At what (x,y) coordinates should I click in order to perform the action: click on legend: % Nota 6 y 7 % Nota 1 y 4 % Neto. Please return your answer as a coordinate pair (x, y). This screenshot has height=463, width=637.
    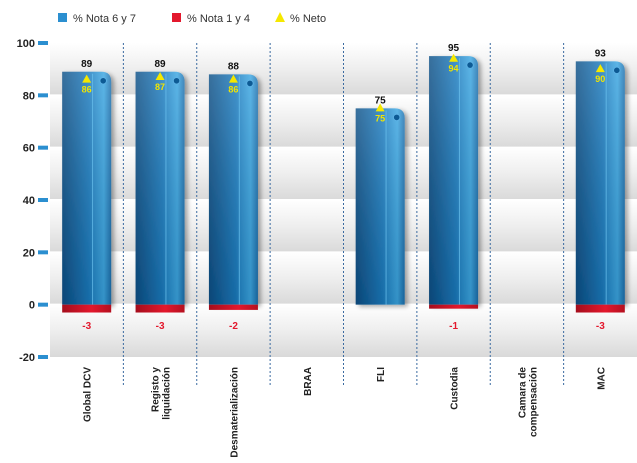
    Looking at the image, I should click on (192, 18).